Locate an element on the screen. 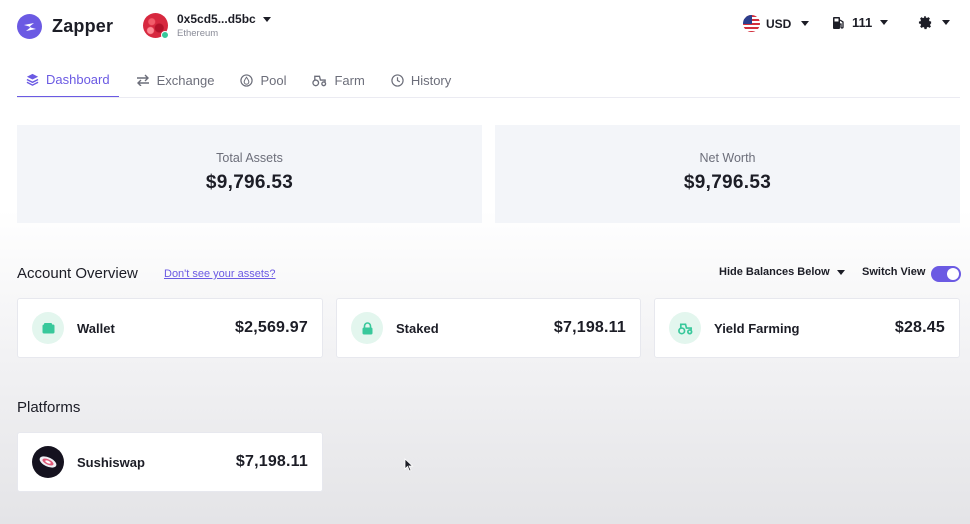 The width and height of the screenshot is (970, 524). tab-exchange: Exchange is located at coordinates (175, 80).